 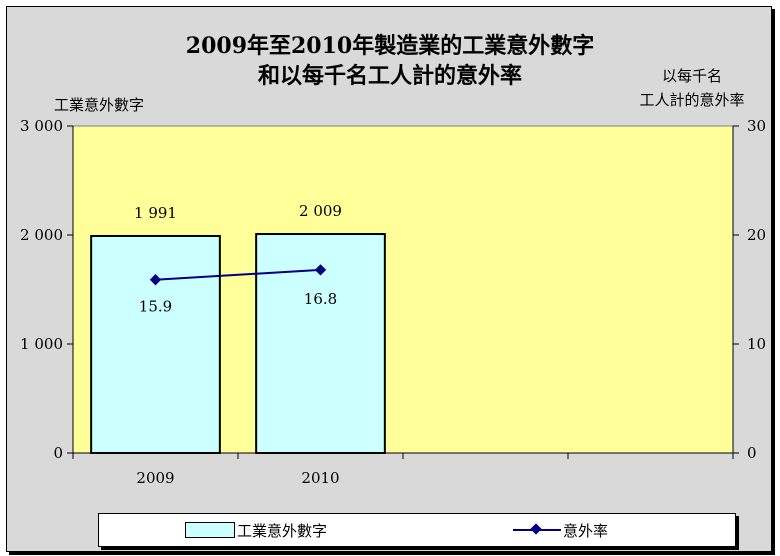 I want to click on legend-item-line: 意外率, so click(x=560, y=530).